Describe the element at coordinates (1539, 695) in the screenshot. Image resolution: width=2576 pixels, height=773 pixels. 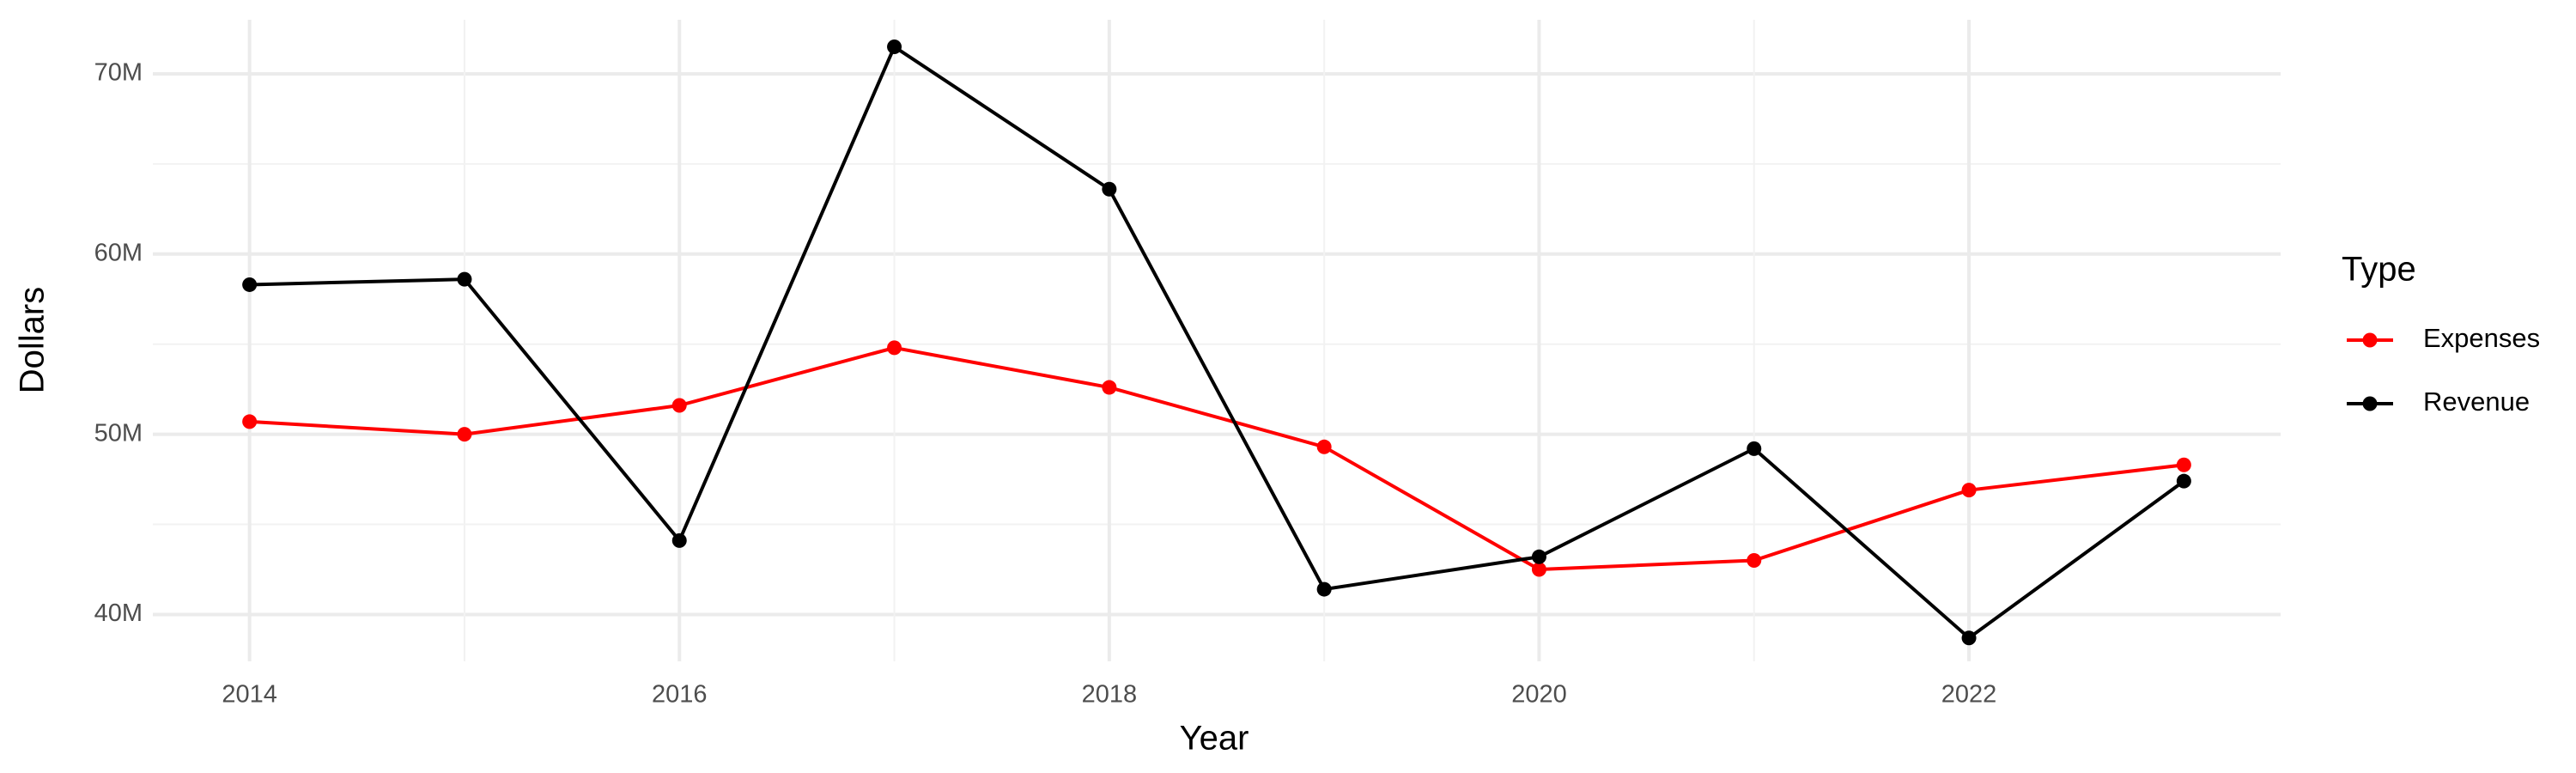
I see `x-tick-label: 2020` at that location.